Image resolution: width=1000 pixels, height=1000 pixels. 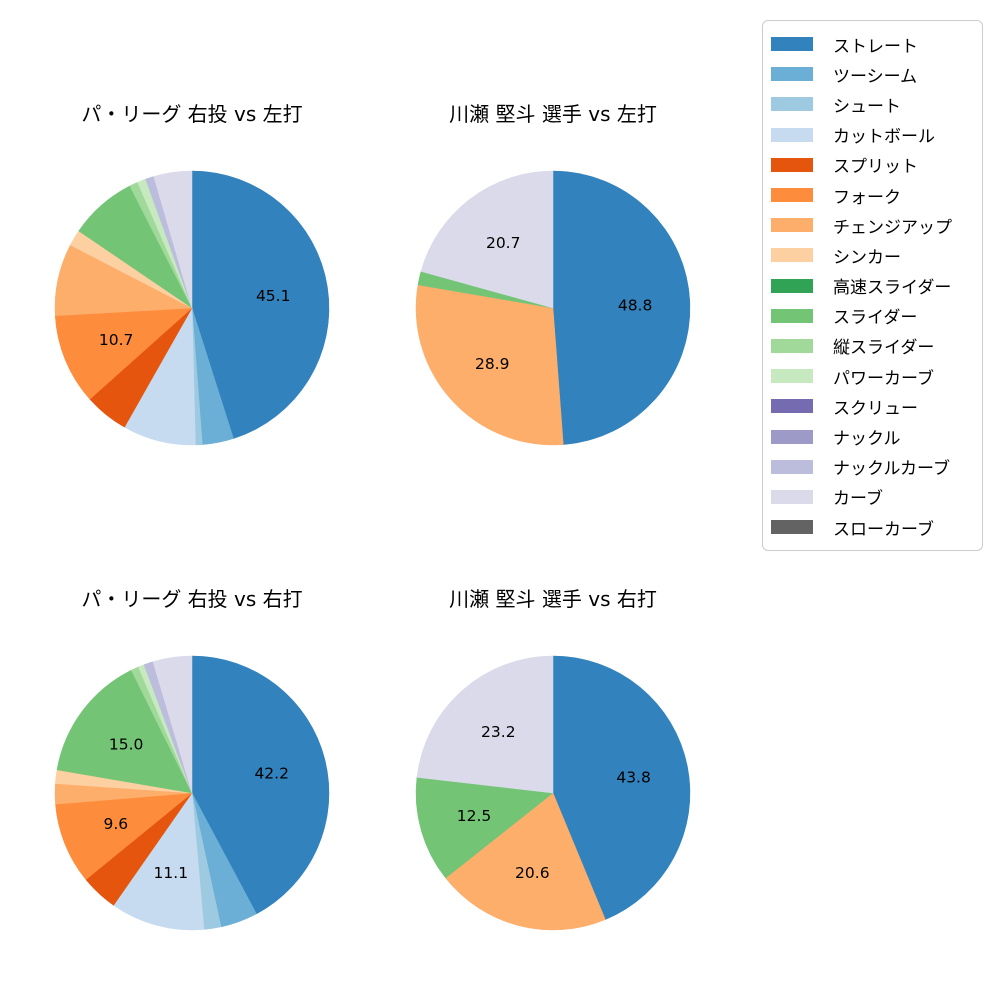 What do you see at coordinates (553, 599) in the screenshot?
I see `pie-chart-title: 川瀬 堅斗 選手 vs 右打` at bounding box center [553, 599].